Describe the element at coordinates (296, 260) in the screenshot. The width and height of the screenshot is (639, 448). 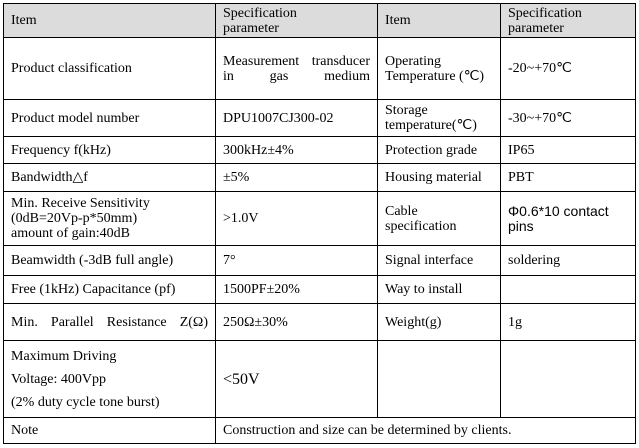
I see `cell: 7°` at that location.